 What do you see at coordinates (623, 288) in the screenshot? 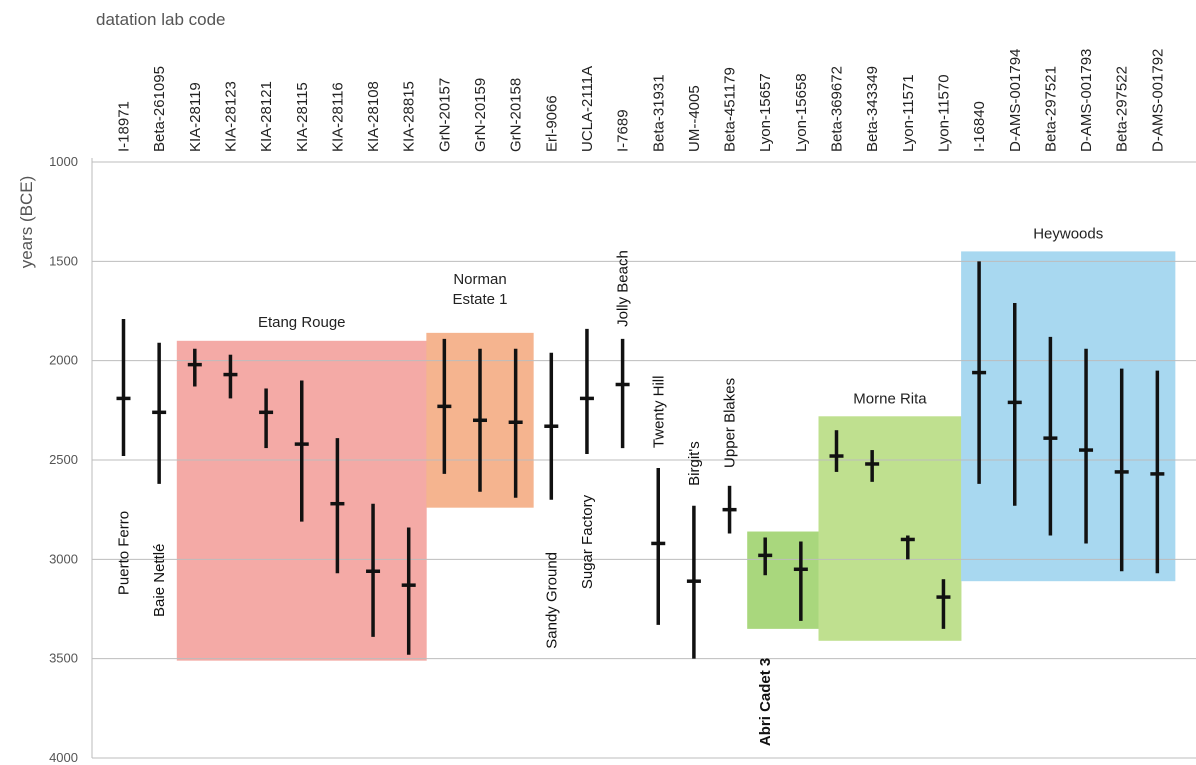
I see `site-label: Jolly Beach` at bounding box center [623, 288].